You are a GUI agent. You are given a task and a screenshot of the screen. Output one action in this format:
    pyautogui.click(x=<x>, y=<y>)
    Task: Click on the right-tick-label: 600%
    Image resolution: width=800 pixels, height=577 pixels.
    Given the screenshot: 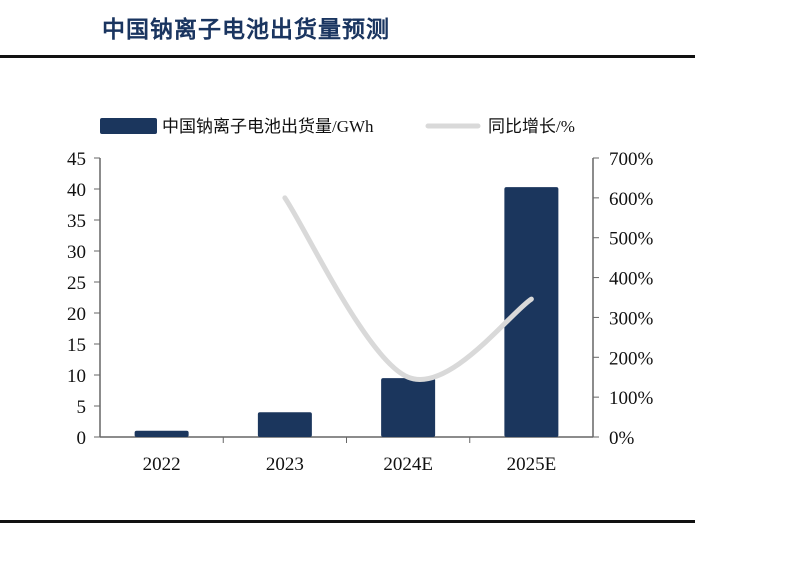 What is the action you would take?
    pyautogui.click(x=631, y=199)
    